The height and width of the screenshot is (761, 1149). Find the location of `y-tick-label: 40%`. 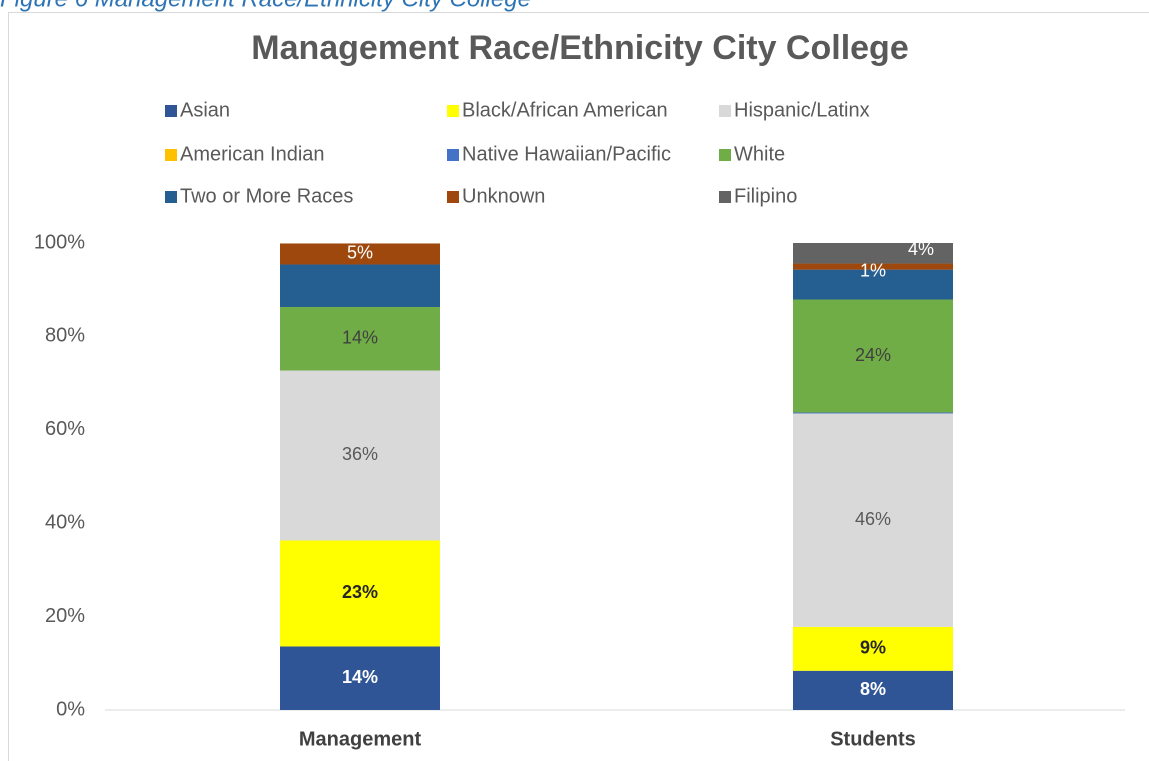

y-tick-label: 40% is located at coordinates (65, 522).